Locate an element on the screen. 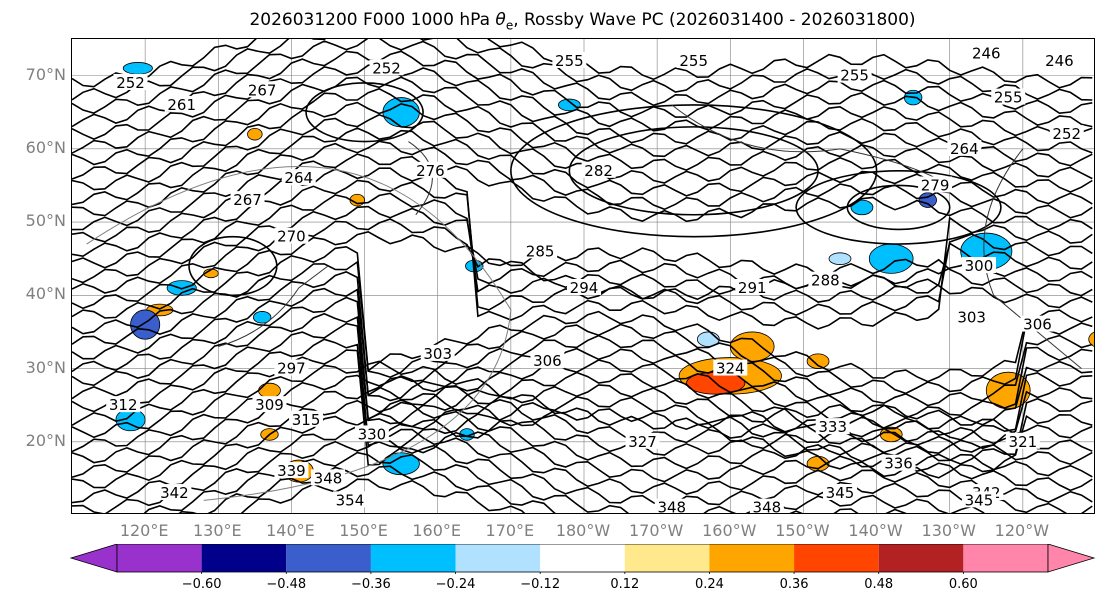 This screenshot has width=1105, height=606. longitude-label: 140°W is located at coordinates (875, 530).